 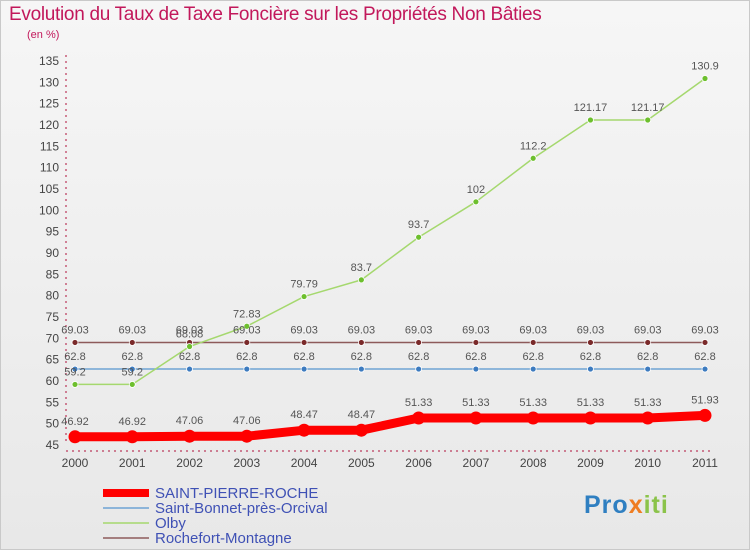 What do you see at coordinates (53, 360) in the screenshot?
I see `y-tick-label: 65` at bounding box center [53, 360].